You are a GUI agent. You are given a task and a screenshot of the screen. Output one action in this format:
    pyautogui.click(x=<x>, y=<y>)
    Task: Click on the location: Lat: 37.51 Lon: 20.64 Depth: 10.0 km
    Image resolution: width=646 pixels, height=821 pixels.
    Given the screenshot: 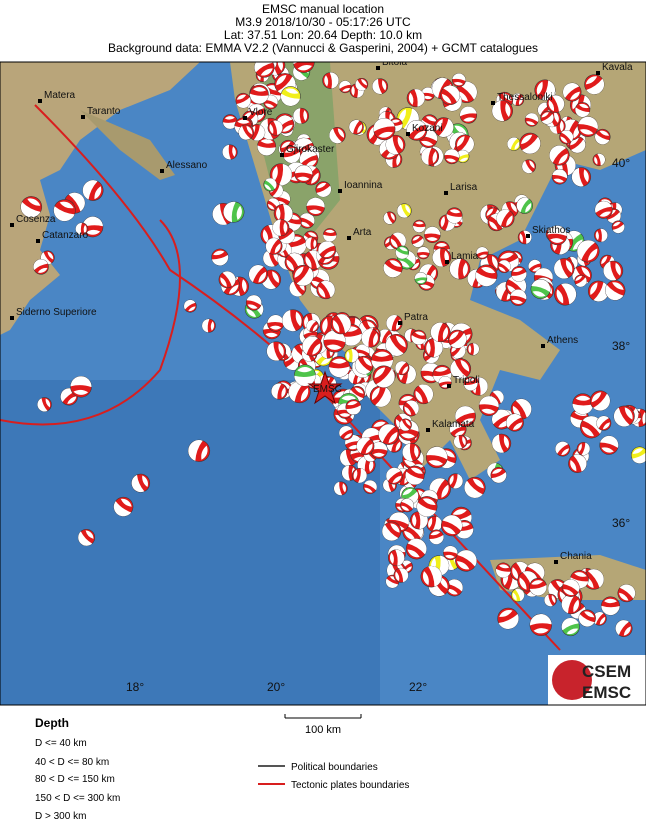 What is the action you would take?
    pyautogui.click(x=323, y=35)
    